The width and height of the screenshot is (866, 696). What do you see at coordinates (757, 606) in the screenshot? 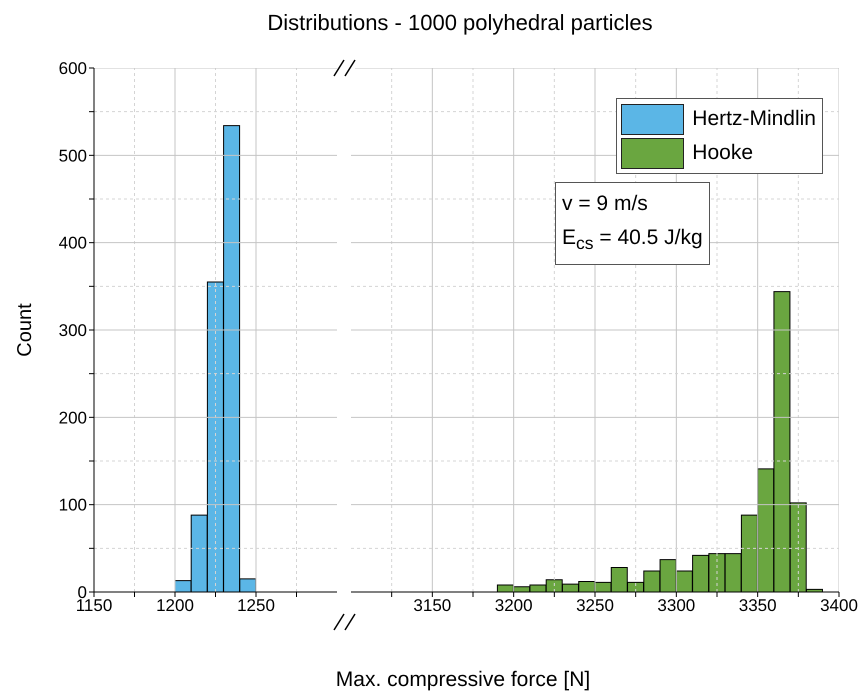
I see `x-tick-label: 3350` at bounding box center [757, 606].